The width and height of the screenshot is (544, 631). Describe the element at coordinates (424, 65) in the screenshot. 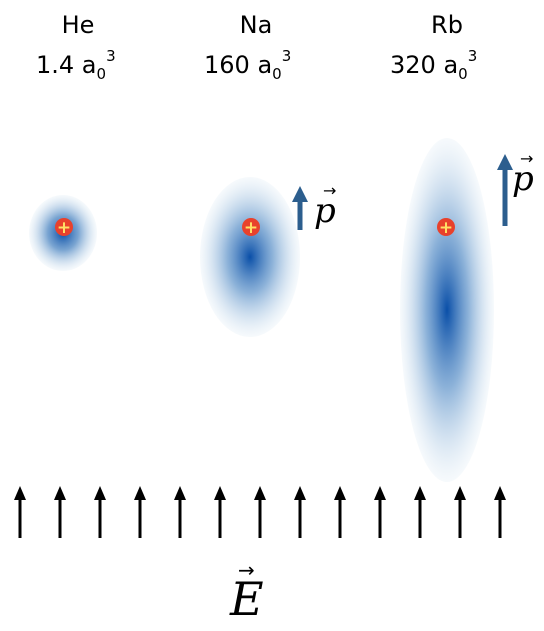

I see `polarizability-text: 320 a` at that location.